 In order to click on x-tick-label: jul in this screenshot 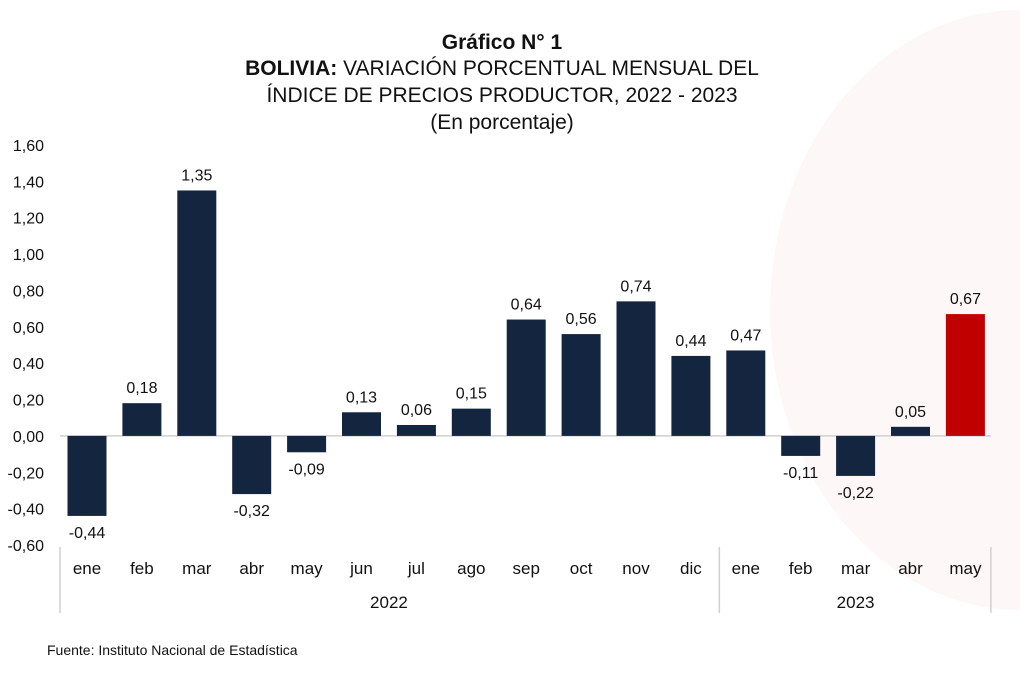, I will do `click(416, 568)`.